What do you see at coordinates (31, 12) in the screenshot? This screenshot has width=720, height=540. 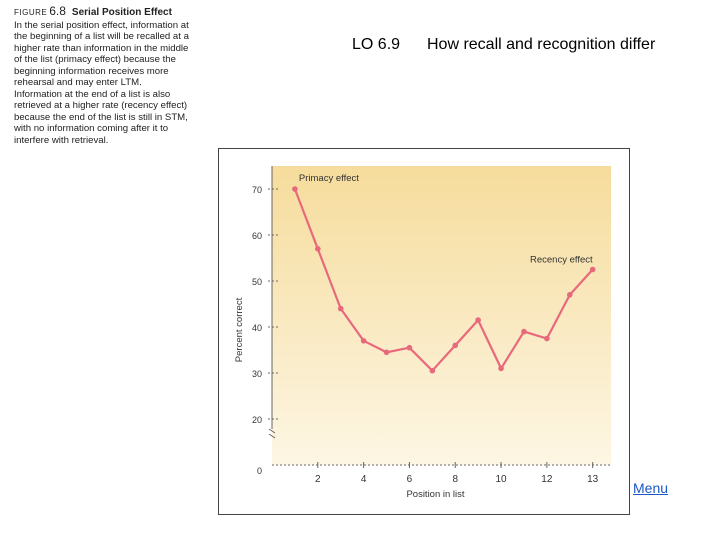 I see `figure-word: FIGURE` at bounding box center [31, 12].